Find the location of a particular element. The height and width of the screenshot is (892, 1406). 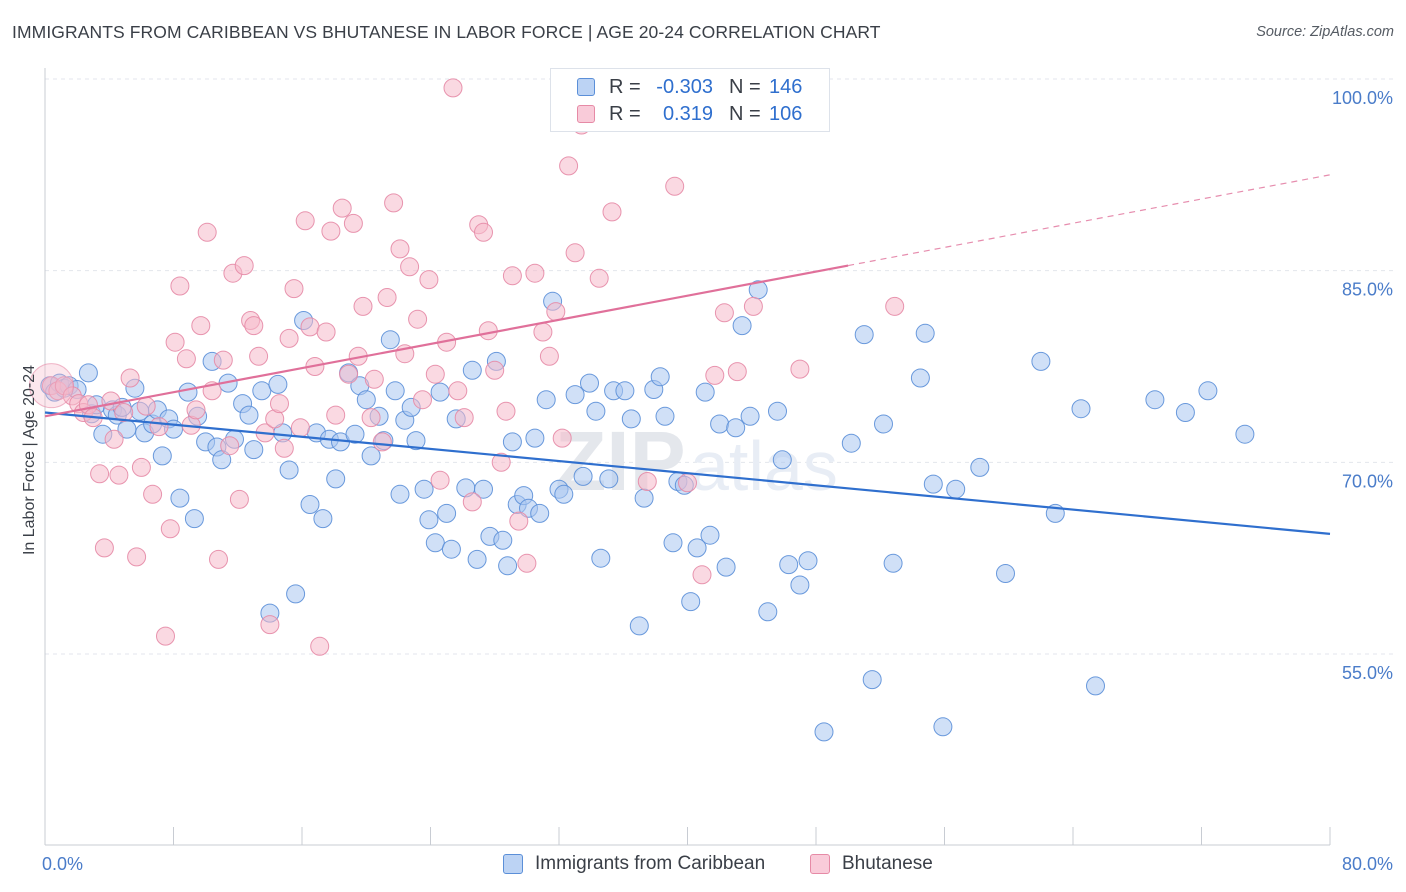

y-axis-label: In Labor Force | Age 20-24 is located at coordinates (29, 460).